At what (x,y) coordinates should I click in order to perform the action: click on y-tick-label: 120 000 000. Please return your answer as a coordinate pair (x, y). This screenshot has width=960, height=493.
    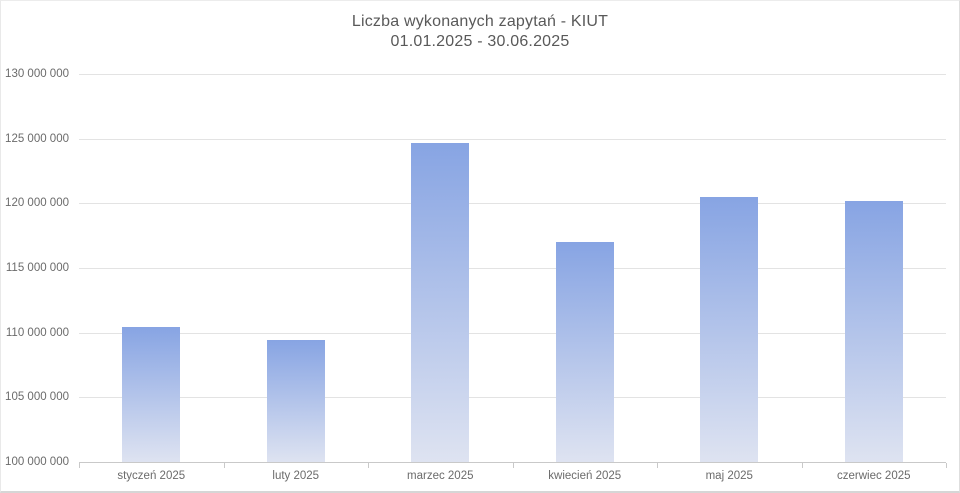
    Looking at the image, I should click on (37, 203).